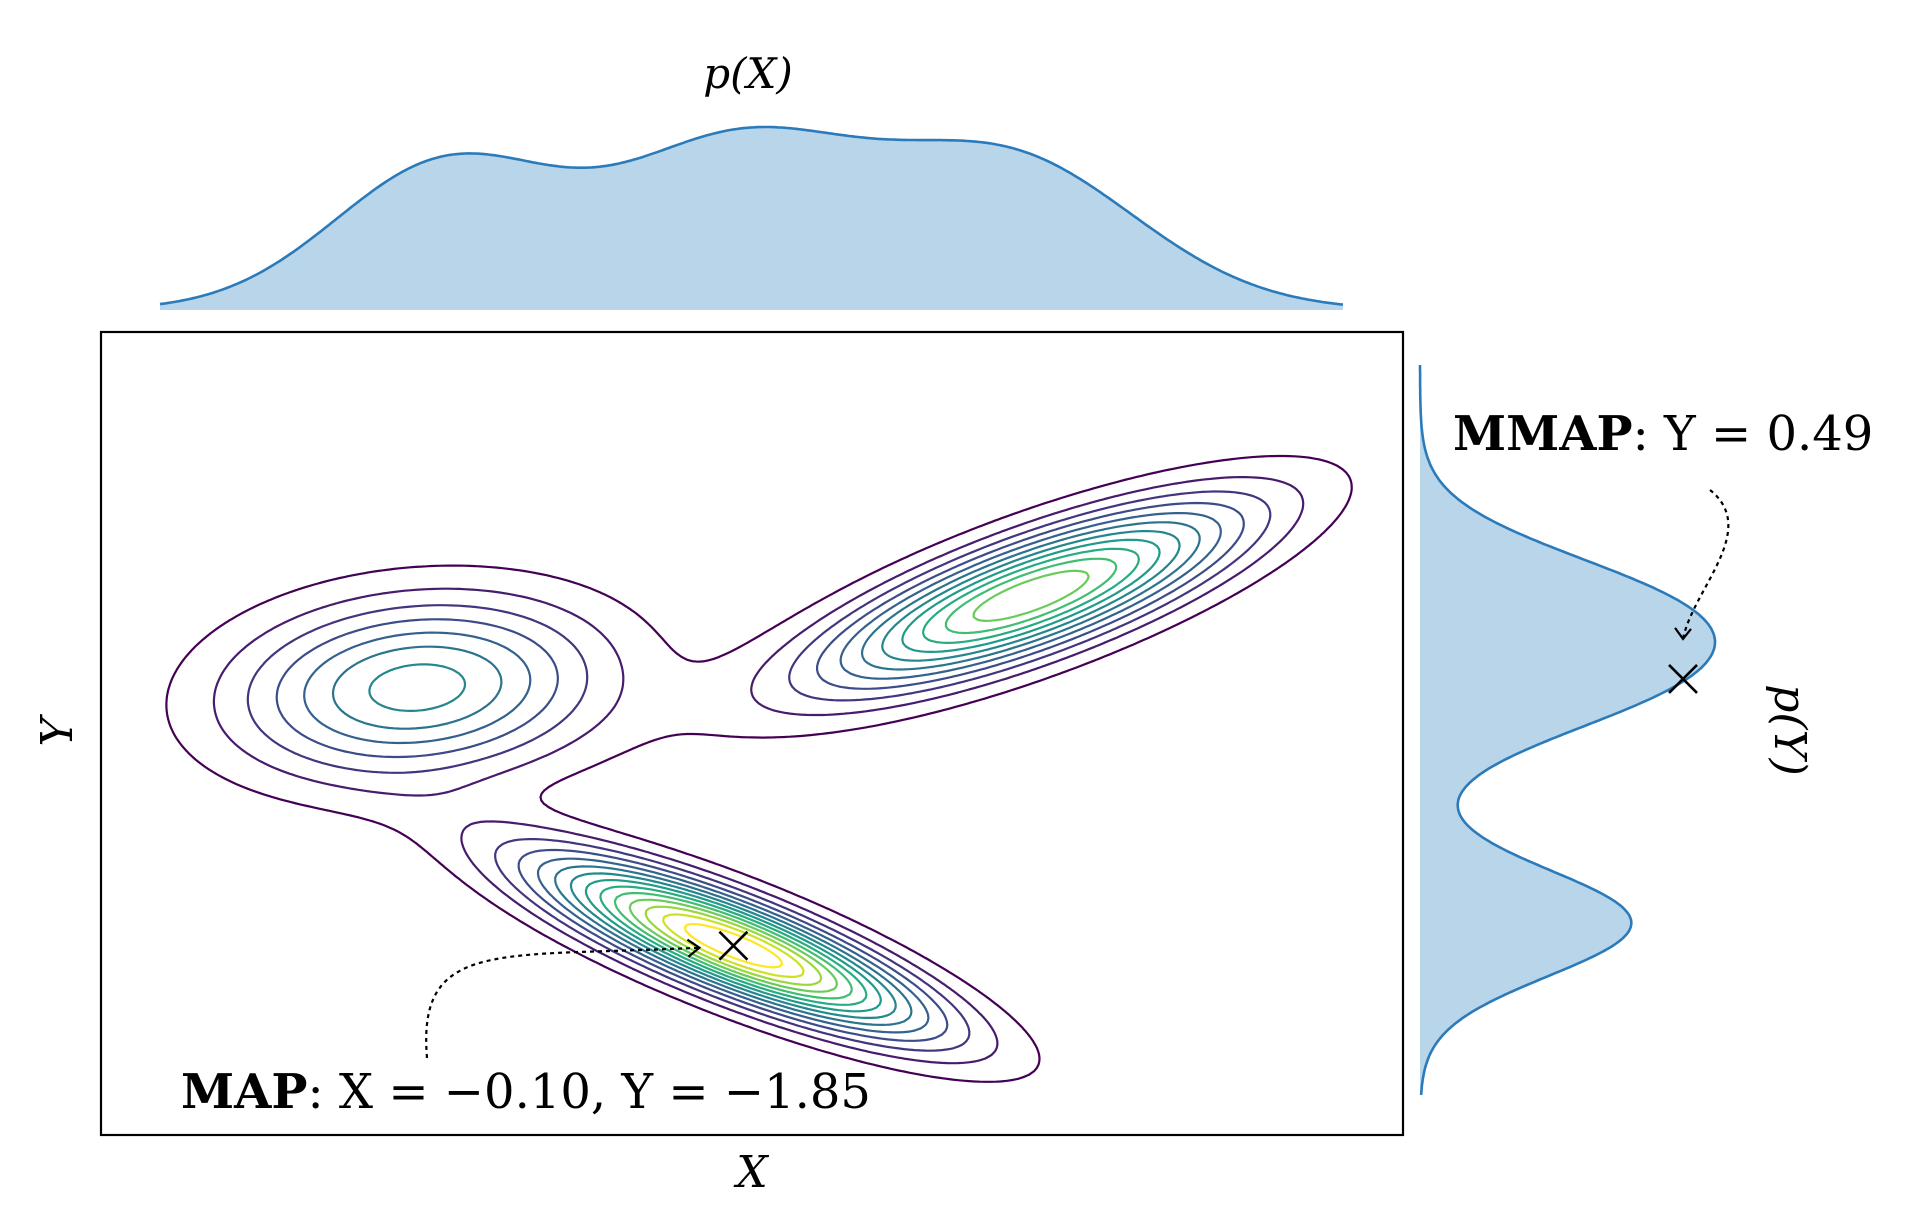 The width and height of the screenshot is (1910, 1222). I want to click on py-label: p(Y), so click(1789, 730).